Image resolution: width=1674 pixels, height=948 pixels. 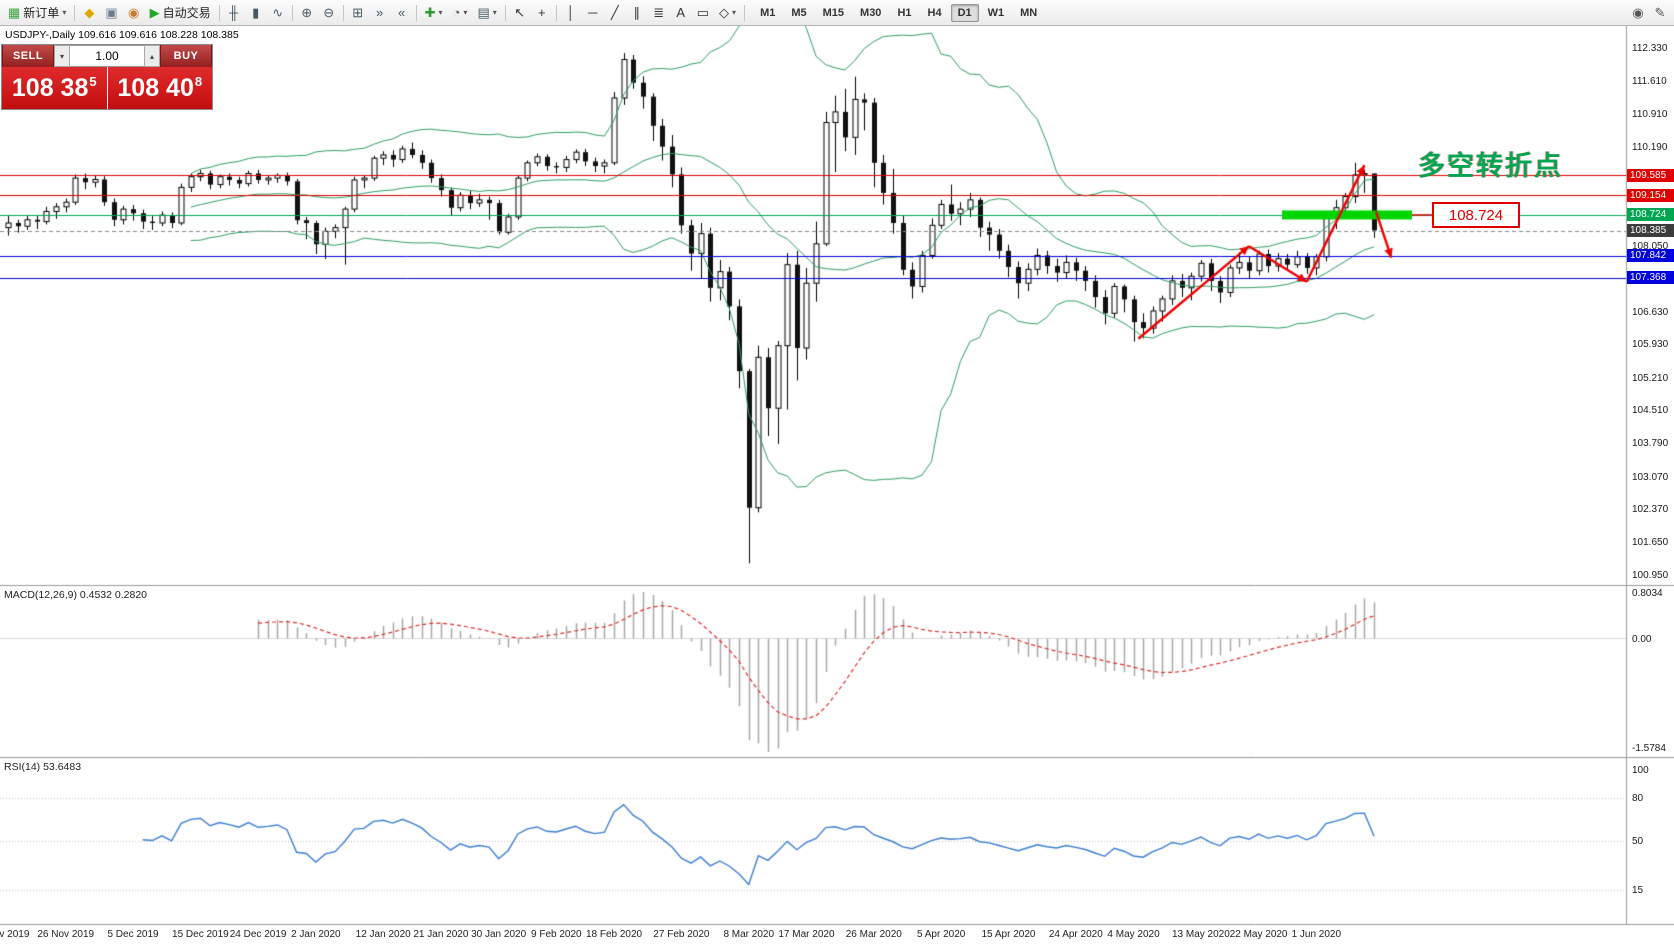 I want to click on trendline-button: ╱, so click(x=615, y=13).